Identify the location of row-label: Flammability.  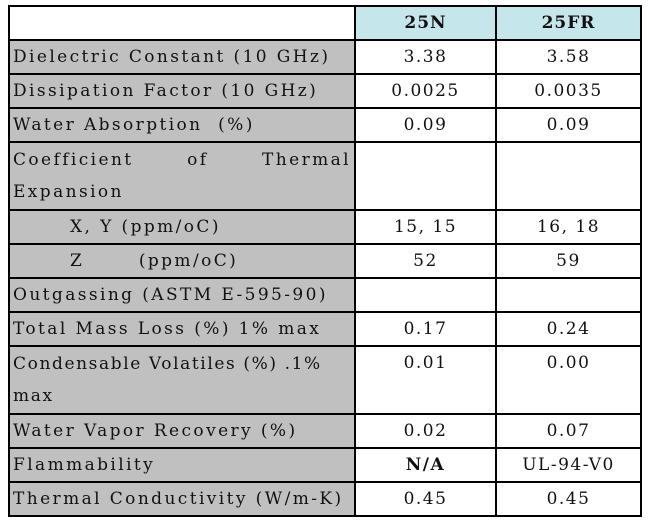
(182, 465).